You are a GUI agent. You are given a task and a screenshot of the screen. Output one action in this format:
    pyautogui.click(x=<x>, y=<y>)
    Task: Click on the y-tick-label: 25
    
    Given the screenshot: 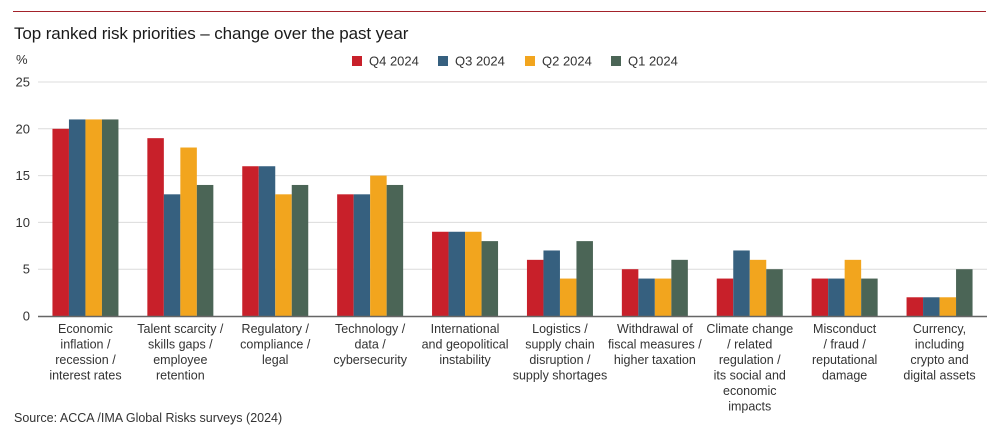 What is the action you would take?
    pyautogui.click(x=23, y=82)
    